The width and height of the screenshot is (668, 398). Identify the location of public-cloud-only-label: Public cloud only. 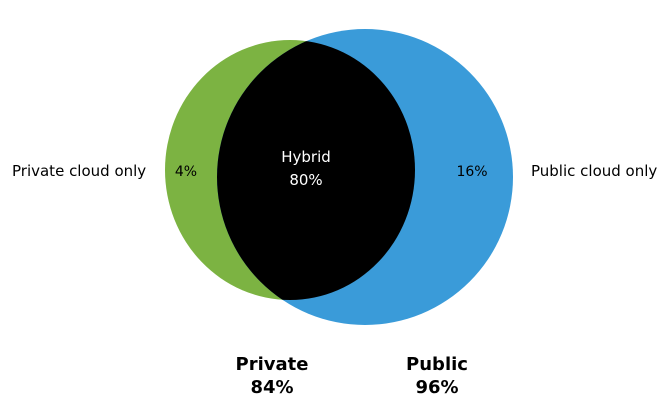
(594, 171).